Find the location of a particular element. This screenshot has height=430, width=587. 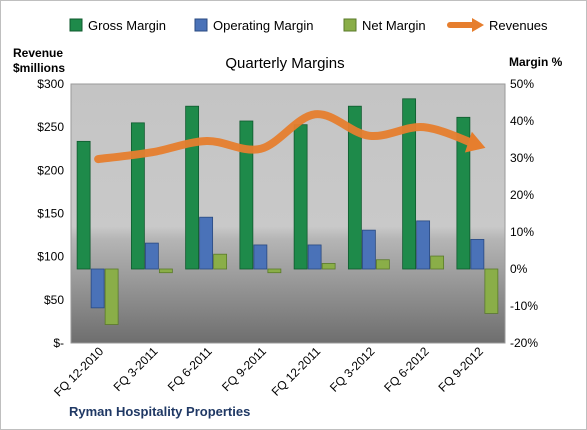

right-tick-label: 0% is located at coordinates (519, 269).